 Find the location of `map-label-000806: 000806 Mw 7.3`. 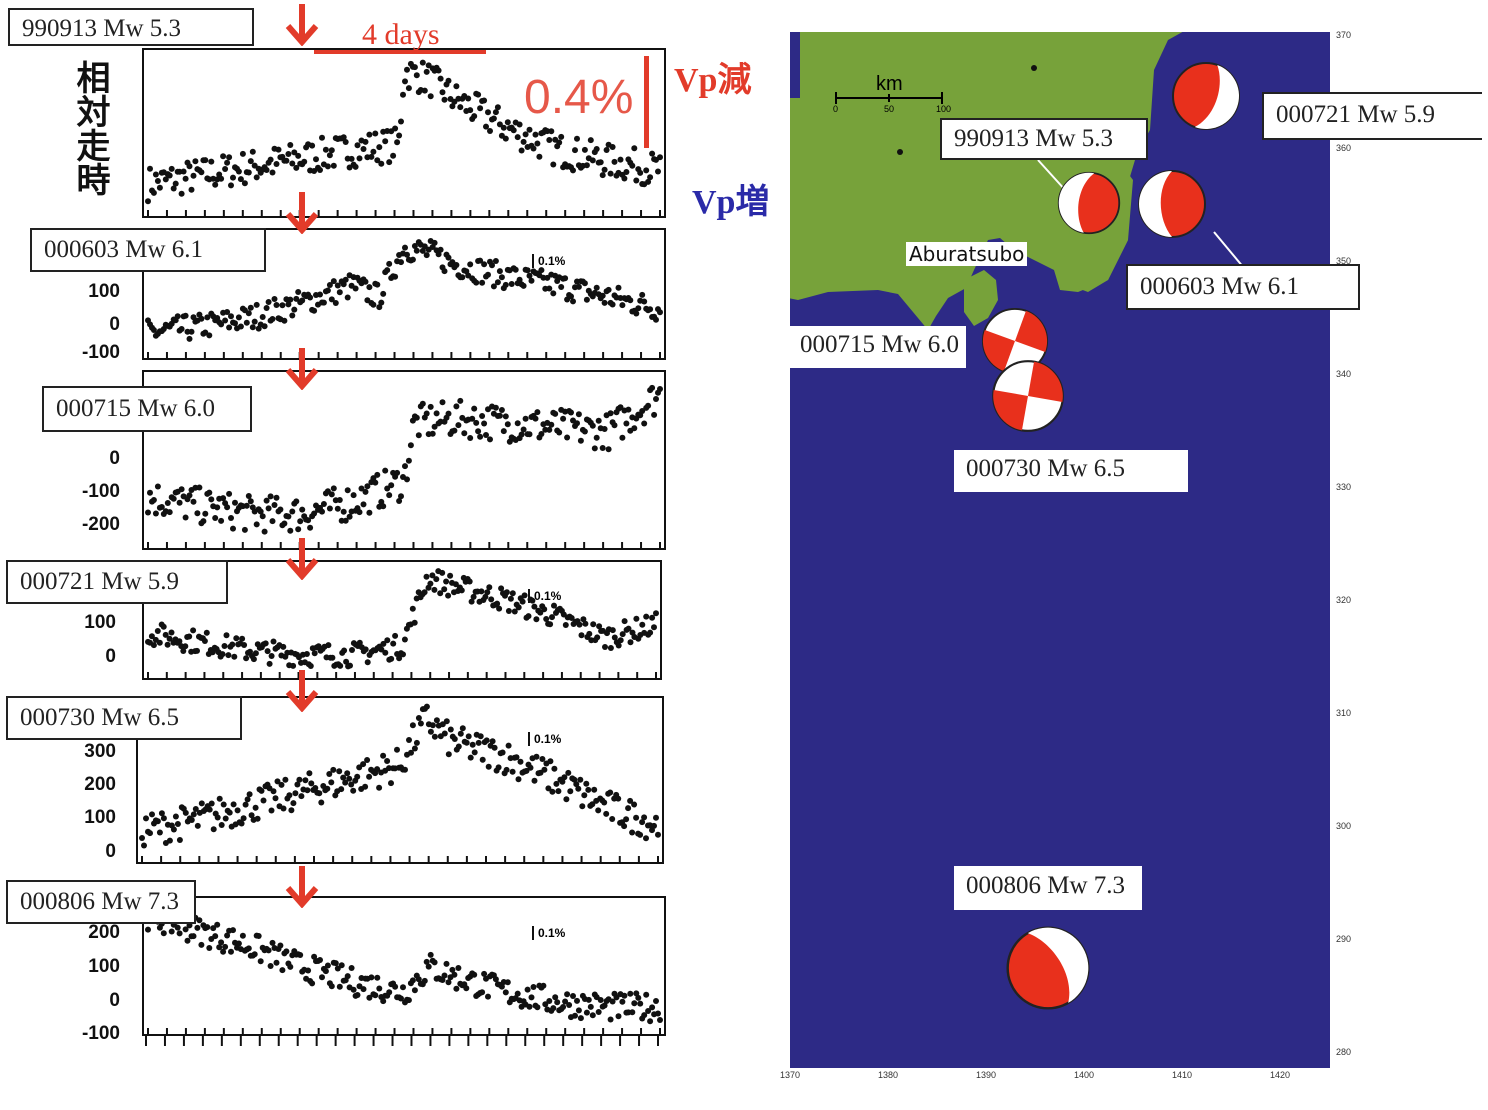

map-label-000806: 000806 Mw 7.3 is located at coordinates (1048, 888).